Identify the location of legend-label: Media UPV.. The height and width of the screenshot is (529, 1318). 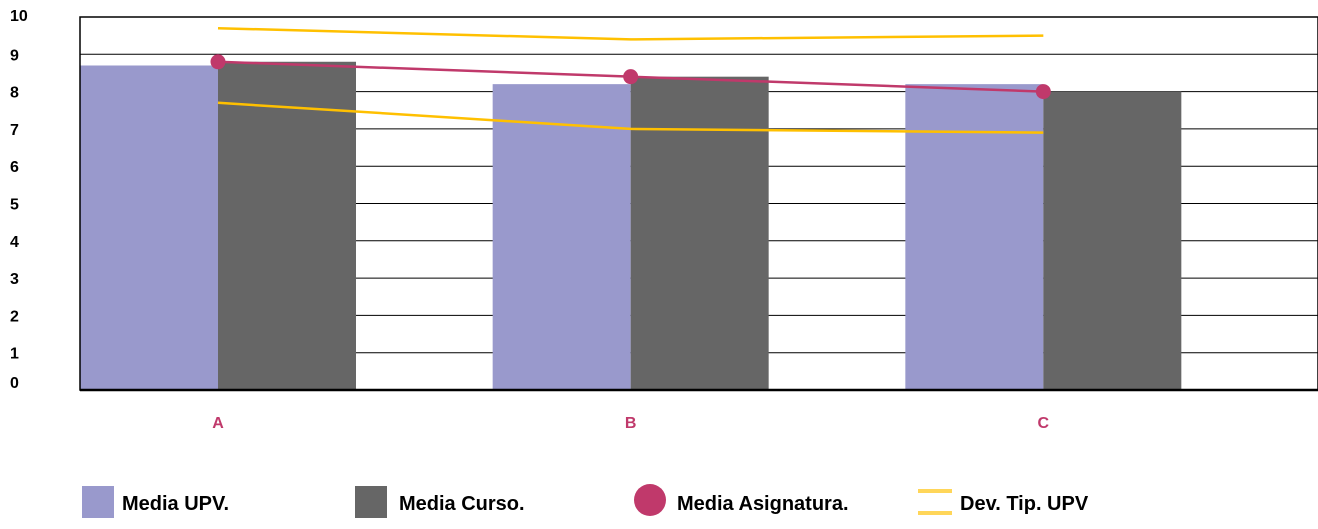
(175, 504).